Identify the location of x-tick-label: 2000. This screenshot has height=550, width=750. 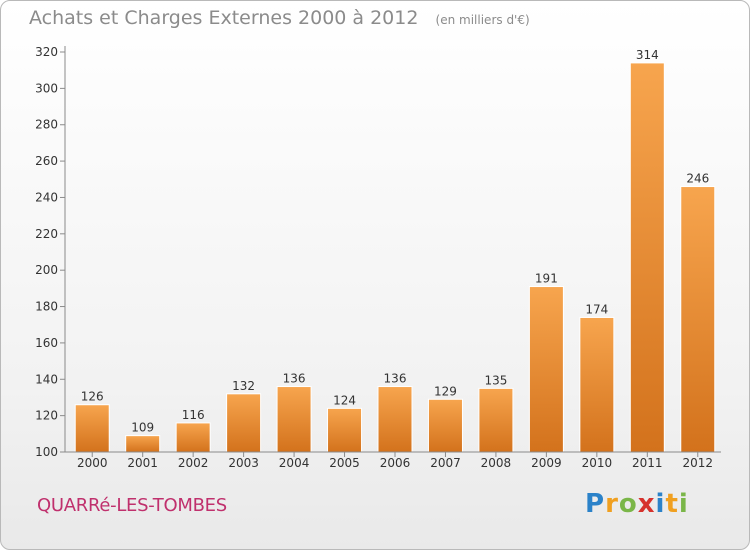
(92, 463).